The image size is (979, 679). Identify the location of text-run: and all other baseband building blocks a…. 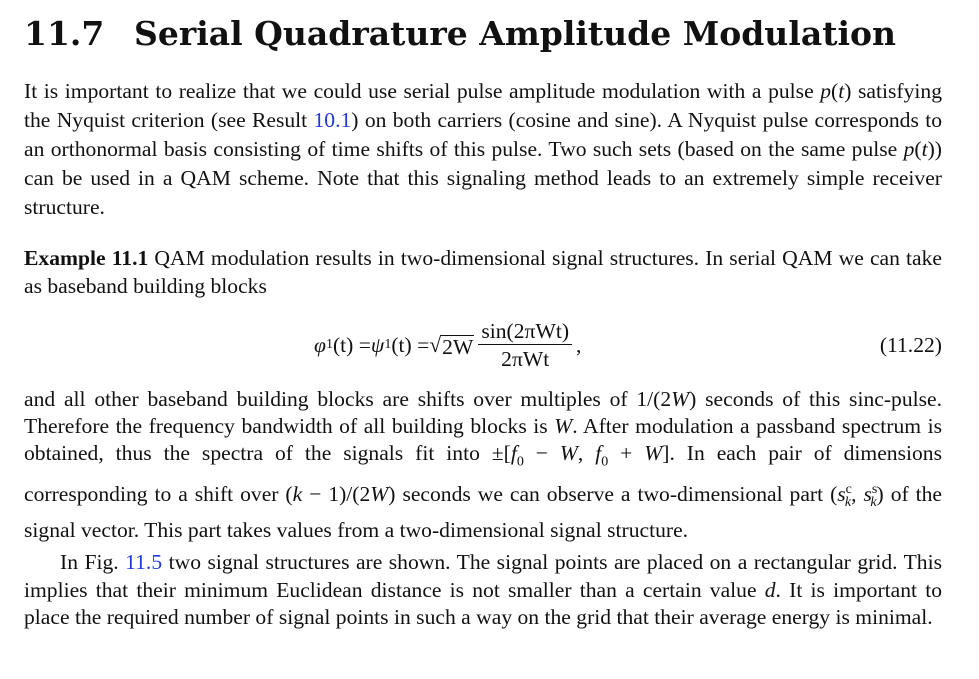
(348, 399).